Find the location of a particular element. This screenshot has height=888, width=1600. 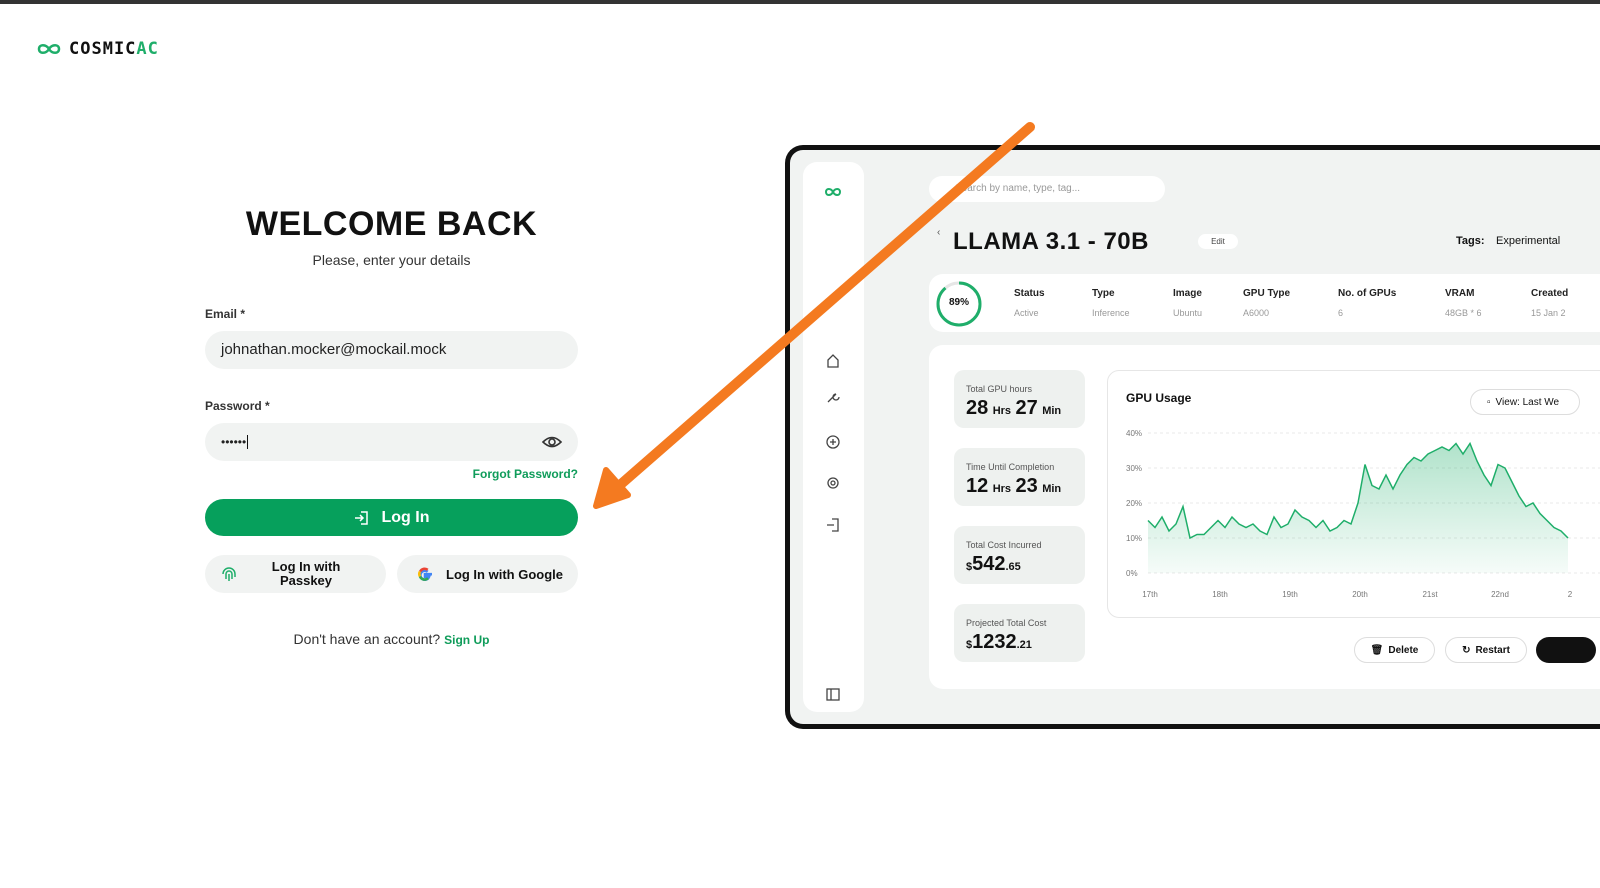

logo: COSMICAC is located at coordinates (98, 49).